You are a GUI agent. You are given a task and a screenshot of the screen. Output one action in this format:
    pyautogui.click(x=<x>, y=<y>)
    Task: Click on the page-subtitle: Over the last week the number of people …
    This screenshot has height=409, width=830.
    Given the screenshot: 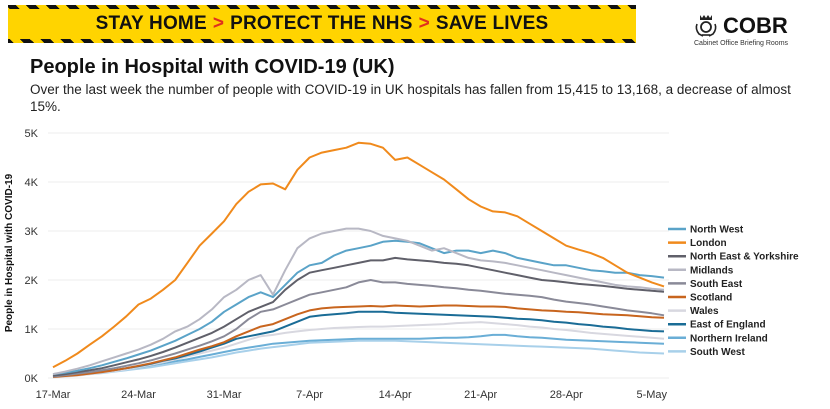 What is the action you would take?
    pyautogui.click(x=410, y=98)
    